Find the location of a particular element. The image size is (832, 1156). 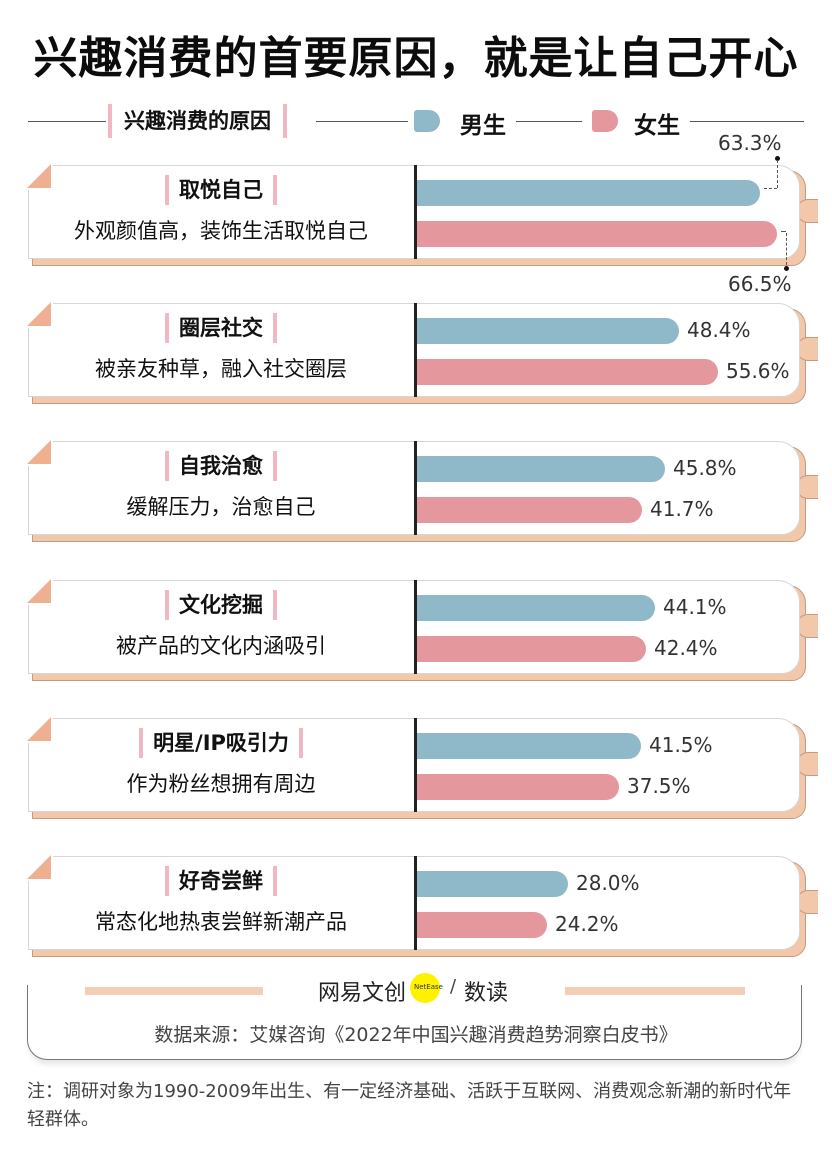

brand-left: 网易文创 is located at coordinates (362, 993).